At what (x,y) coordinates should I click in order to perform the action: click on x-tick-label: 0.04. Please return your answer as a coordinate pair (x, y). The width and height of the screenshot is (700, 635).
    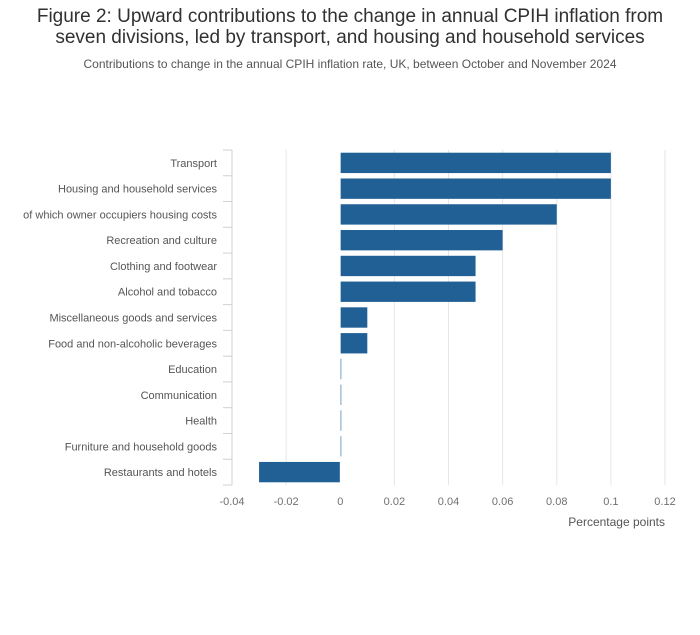
    Looking at the image, I should click on (448, 502).